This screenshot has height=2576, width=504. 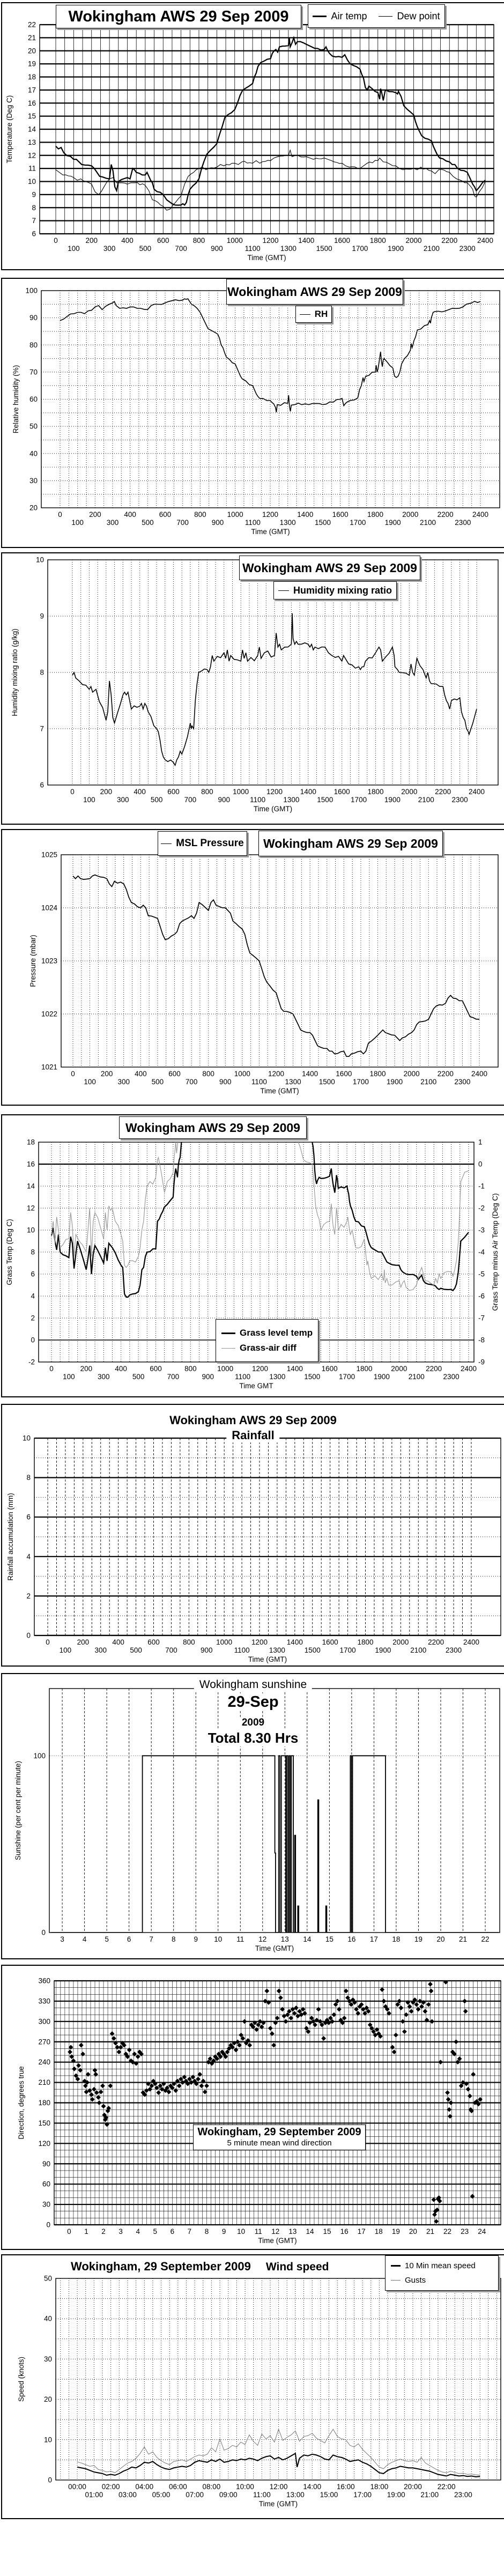 What do you see at coordinates (253, 1684) in the screenshot?
I see `chart-title-text: Wokingham sunshine` at bounding box center [253, 1684].